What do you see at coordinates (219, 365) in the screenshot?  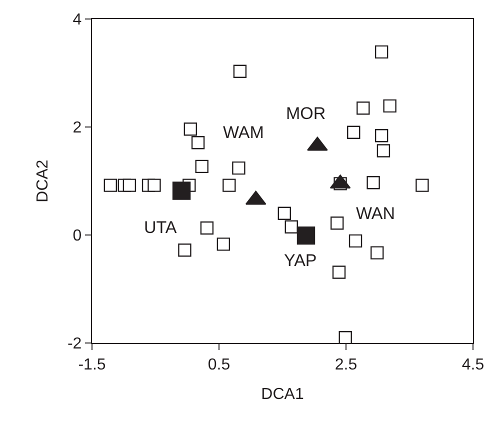 I see `x-tick-label: 0.5` at bounding box center [219, 365].